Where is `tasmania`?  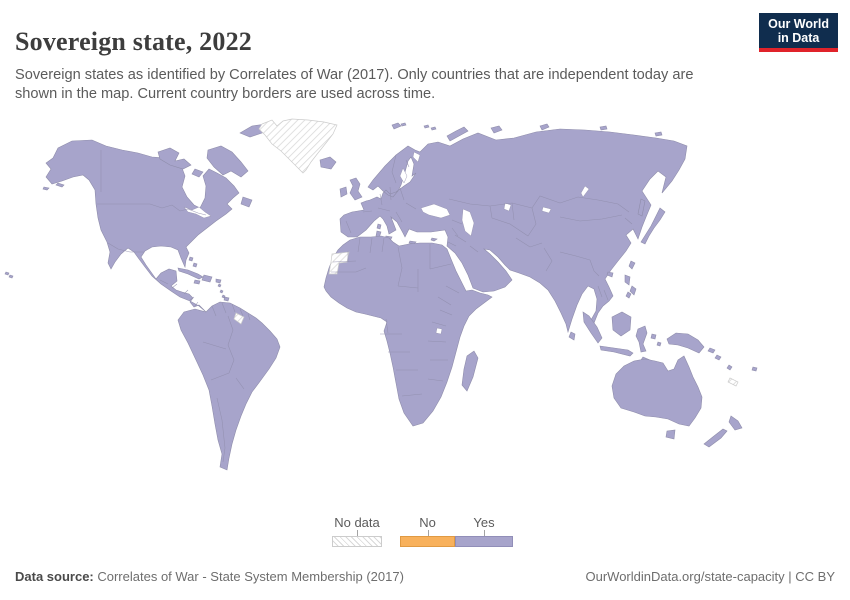 tasmania is located at coordinates (670, 434).